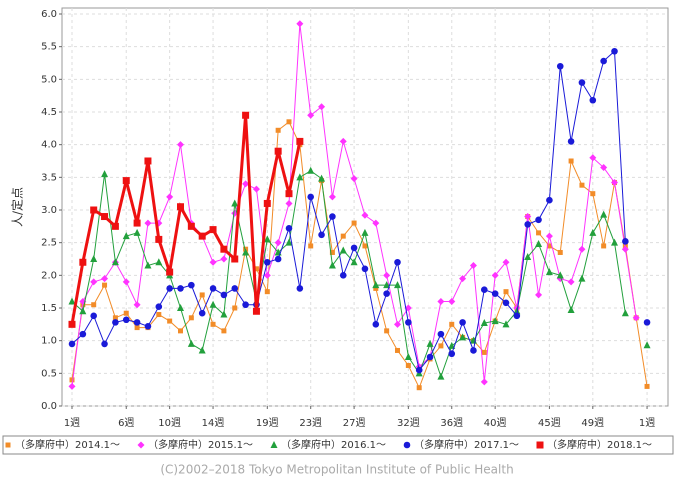  Describe the element at coordinates (49, 112) in the screenshot. I see `y-tick-label: 4.5` at that location.